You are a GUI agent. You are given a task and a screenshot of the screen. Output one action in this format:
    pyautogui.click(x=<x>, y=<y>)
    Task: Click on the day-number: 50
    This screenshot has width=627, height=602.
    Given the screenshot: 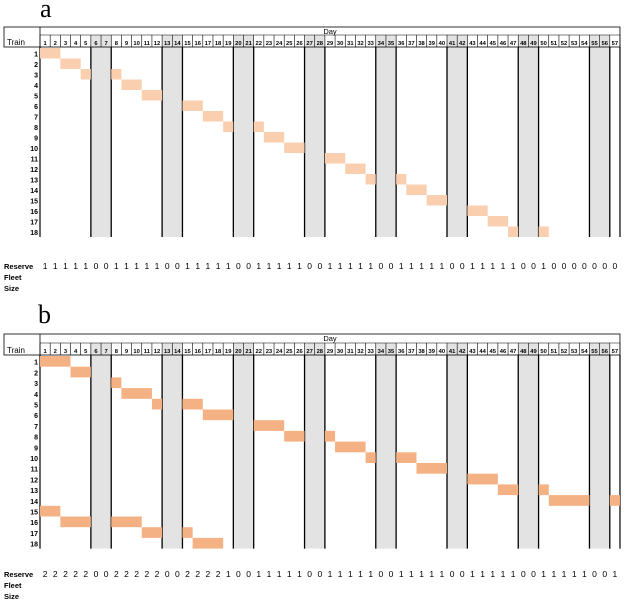 What is the action you would take?
    pyautogui.click(x=543, y=352)
    